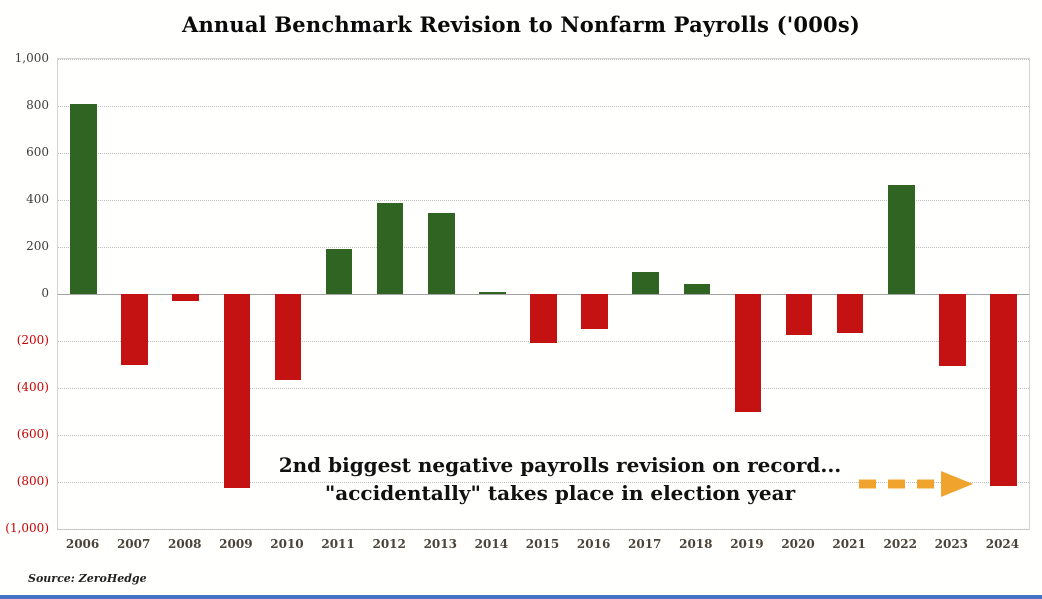 This screenshot has width=1042, height=599. Describe the element at coordinates (133, 544) in the screenshot. I see `x-tick-label: 2007` at that location.